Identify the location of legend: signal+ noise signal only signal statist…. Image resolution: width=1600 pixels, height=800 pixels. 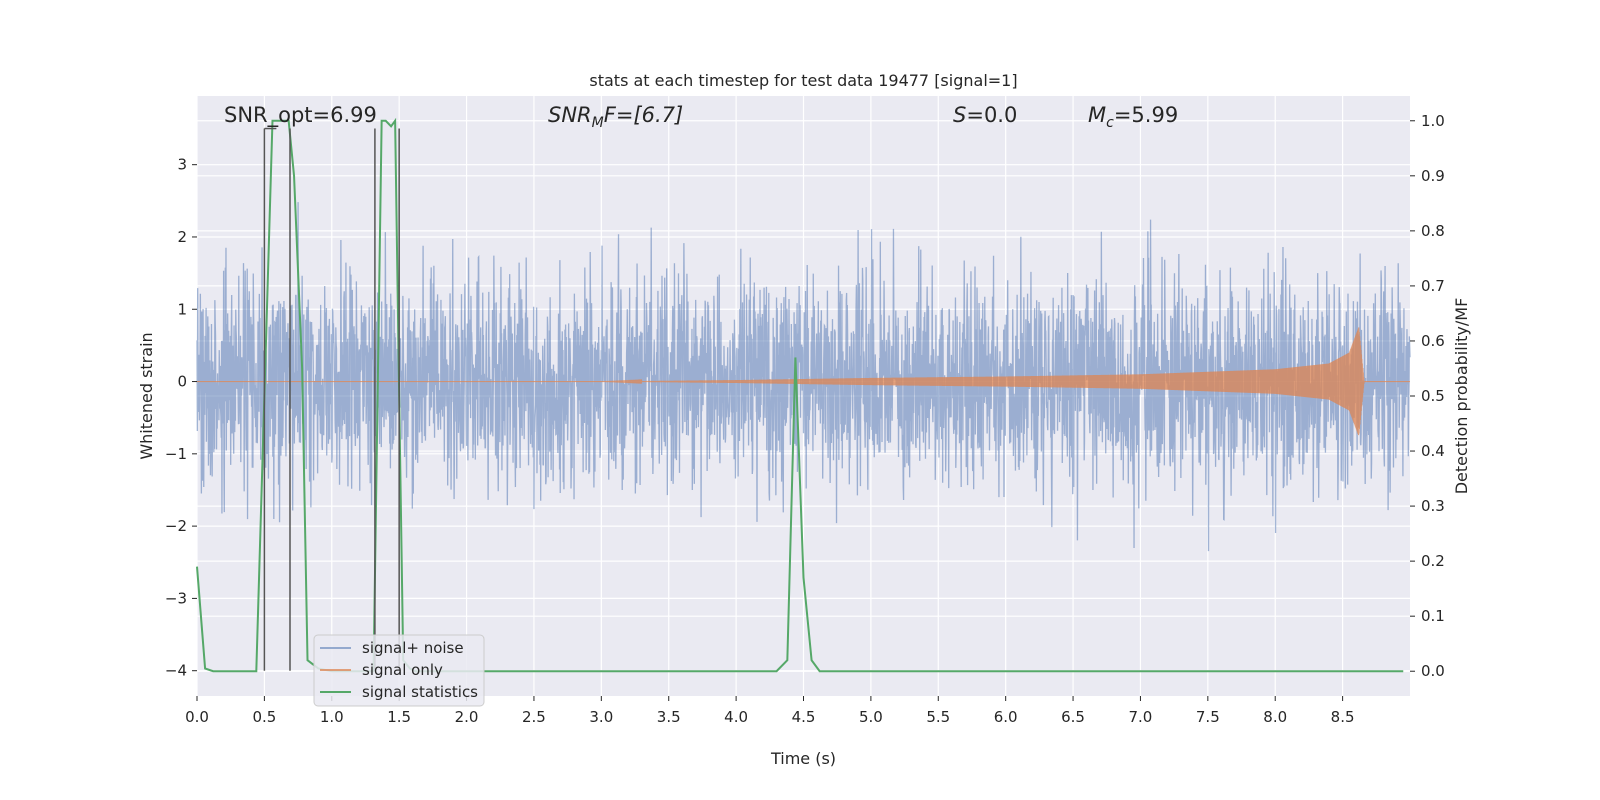
(399, 670).